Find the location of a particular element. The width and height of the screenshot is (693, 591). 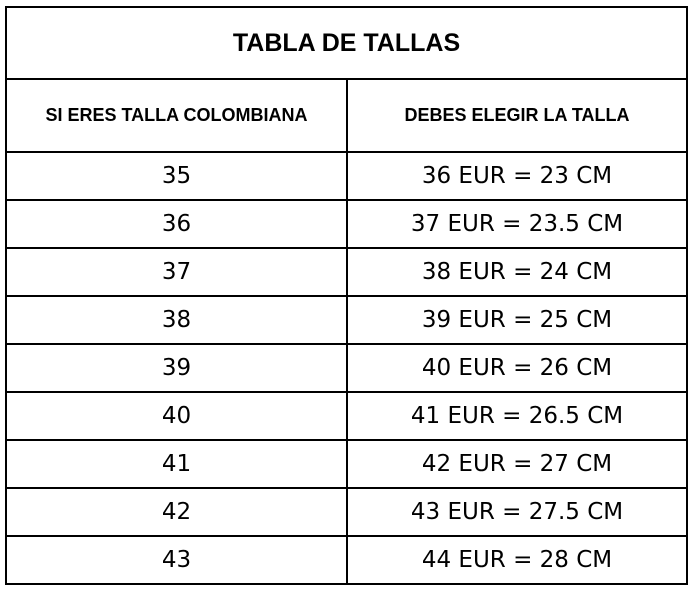

eur-cm-size-cell: 42 EUR = 27 CM is located at coordinates (517, 464).